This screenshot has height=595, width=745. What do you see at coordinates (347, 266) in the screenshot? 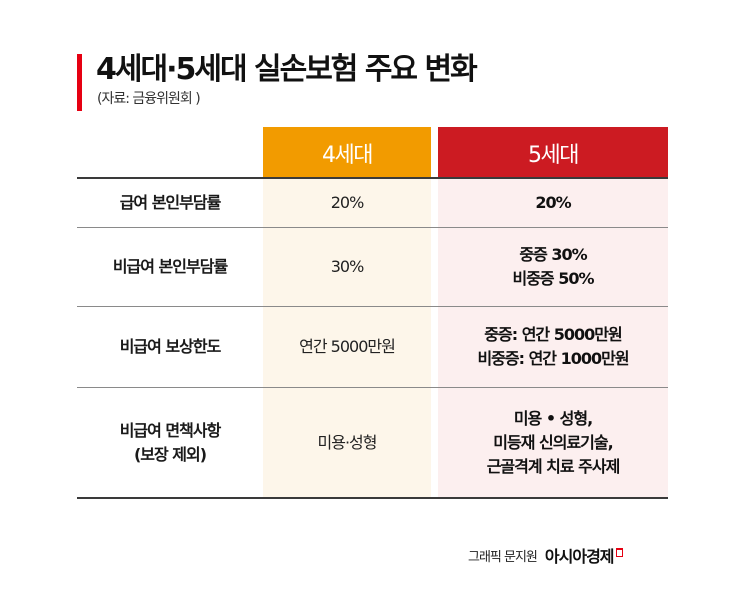
I see `gen4-value: 30%` at bounding box center [347, 266].